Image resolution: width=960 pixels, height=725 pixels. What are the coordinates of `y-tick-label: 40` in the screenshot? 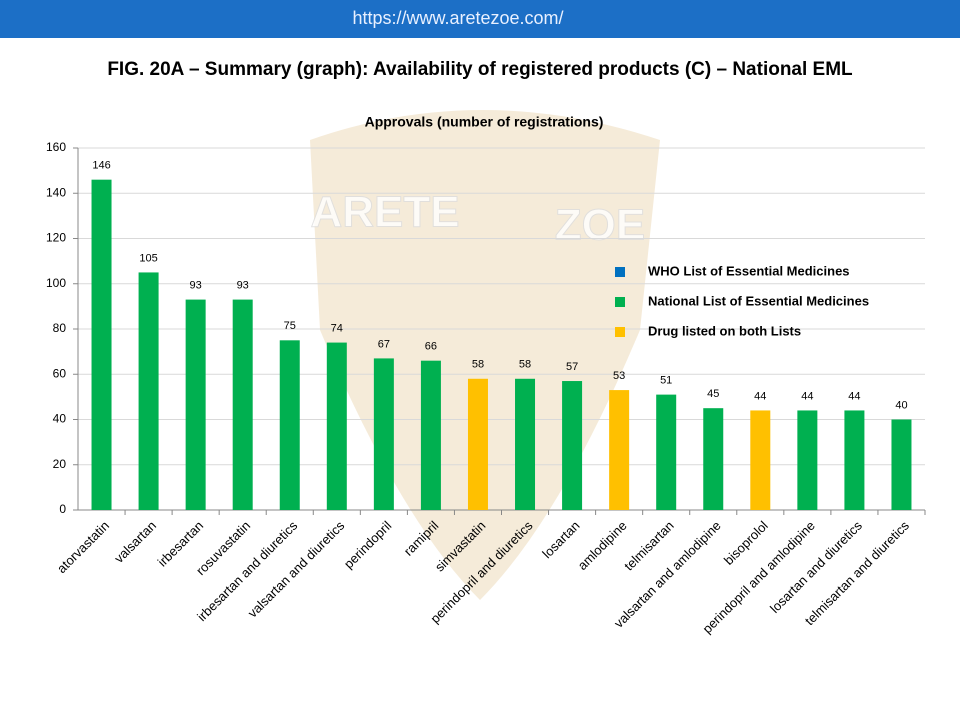 It's located at (60, 419).